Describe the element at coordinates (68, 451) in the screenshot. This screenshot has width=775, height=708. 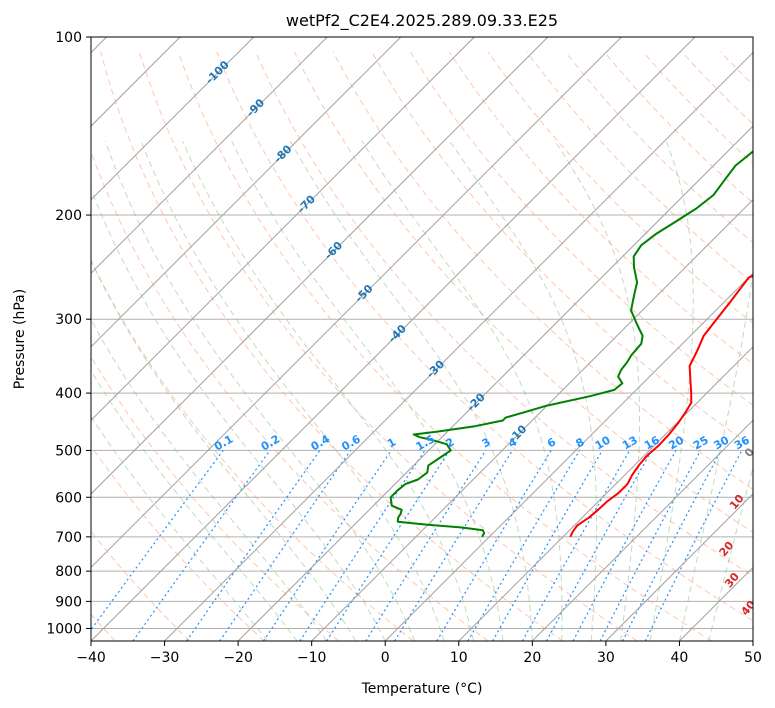
I see `y-tick-label: 500` at that location.